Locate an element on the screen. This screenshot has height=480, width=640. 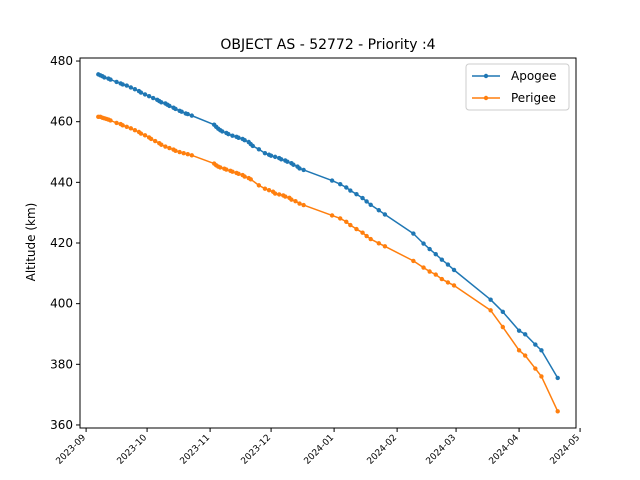
y-tick-label-440: 440 is located at coordinates (61, 182).